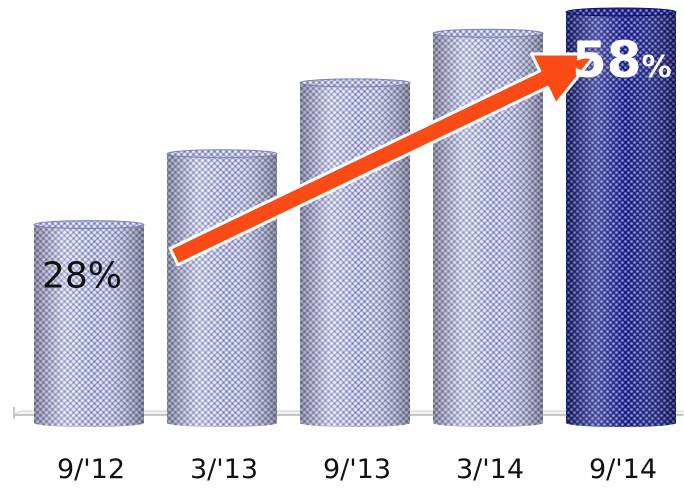 This screenshot has height=493, width=684. I want to click on x-tick-label: 3/'14, so click(490, 469).